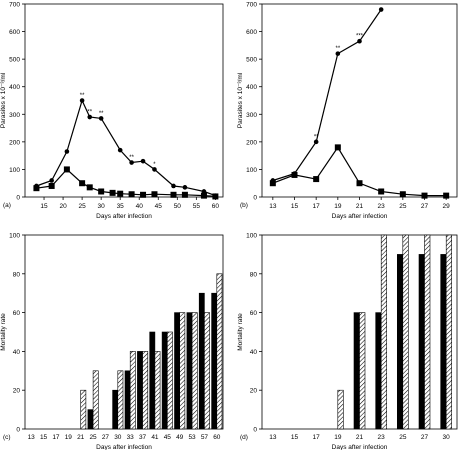  I want to click on x-tick-label: 50, so click(178, 206).